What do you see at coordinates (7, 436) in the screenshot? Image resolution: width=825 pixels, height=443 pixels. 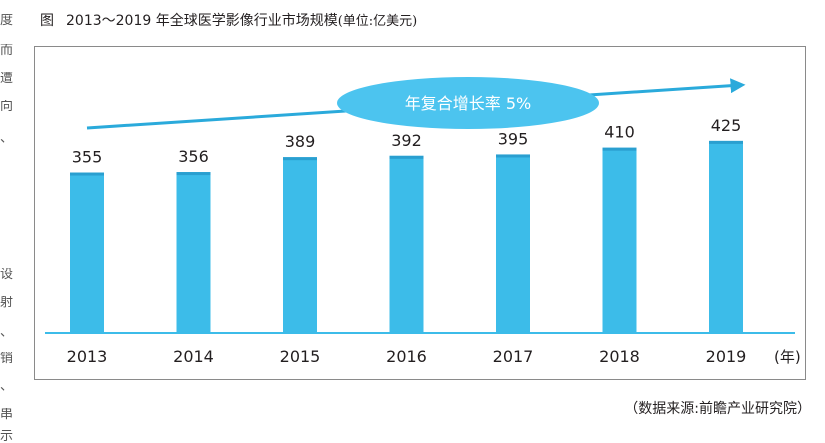 I see `margin-fragment: 示` at bounding box center [7, 436].